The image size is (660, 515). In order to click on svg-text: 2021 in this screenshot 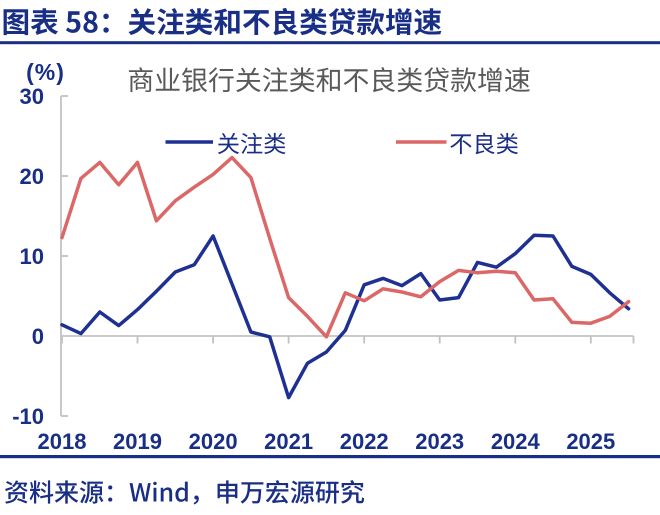, I will do `click(288, 441)`.